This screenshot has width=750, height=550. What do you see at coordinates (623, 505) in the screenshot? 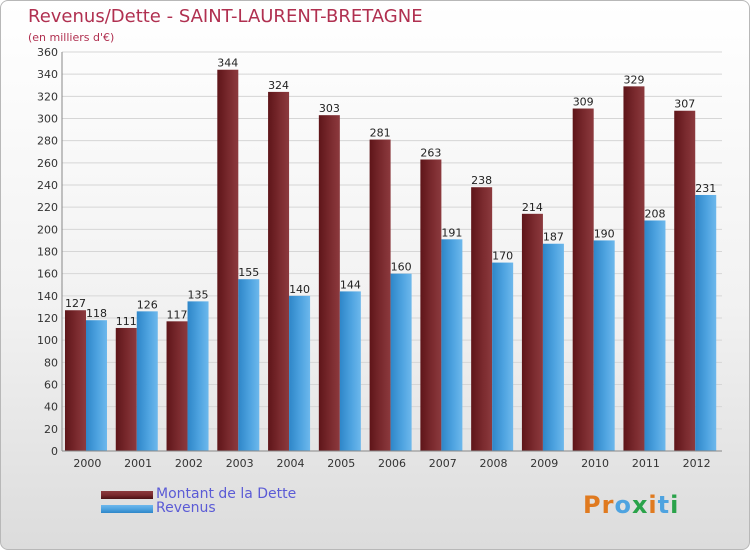
I see `logo-letter: o` at bounding box center [623, 505].